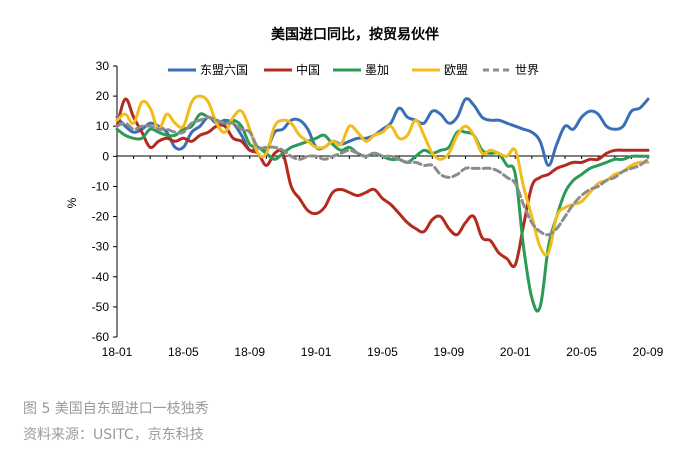 The image size is (688, 454). I want to click on y-tick-label: 10, so click(103, 126).